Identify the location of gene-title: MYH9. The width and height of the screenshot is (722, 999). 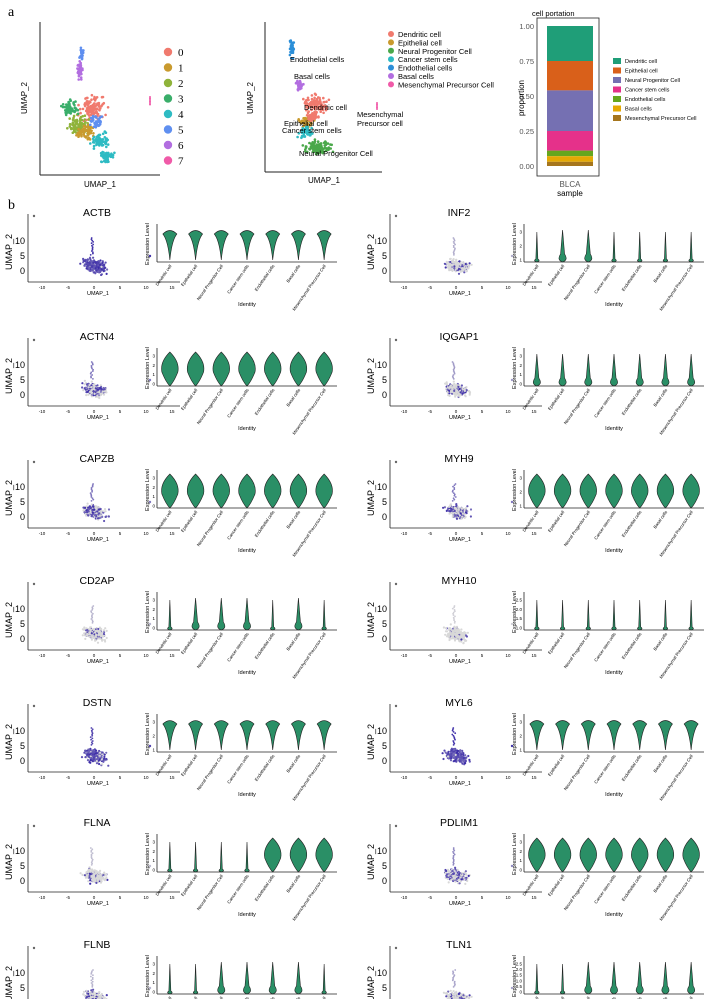
(458, 459).